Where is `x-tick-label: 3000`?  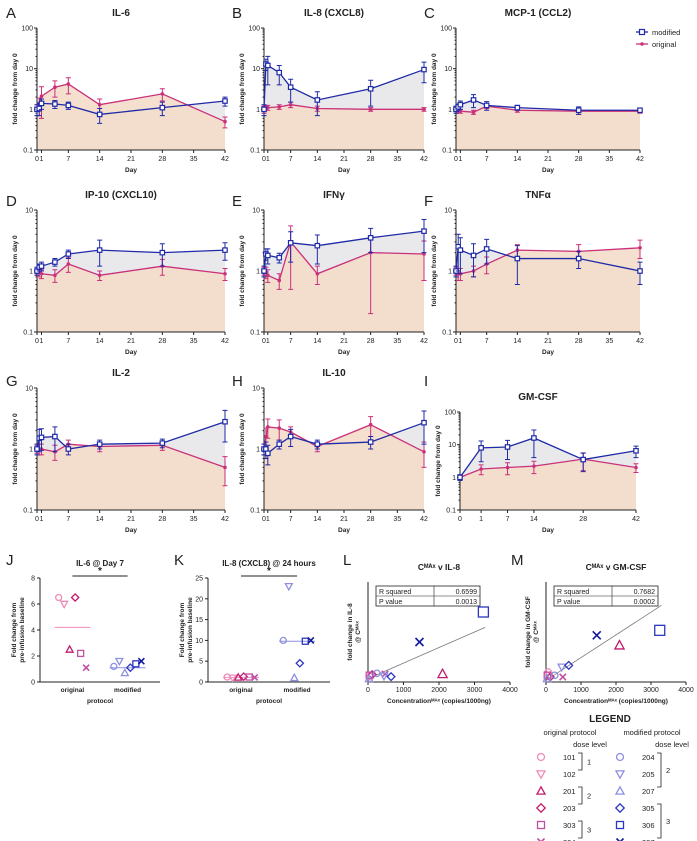 x-tick-label: 3000 is located at coordinates (475, 690).